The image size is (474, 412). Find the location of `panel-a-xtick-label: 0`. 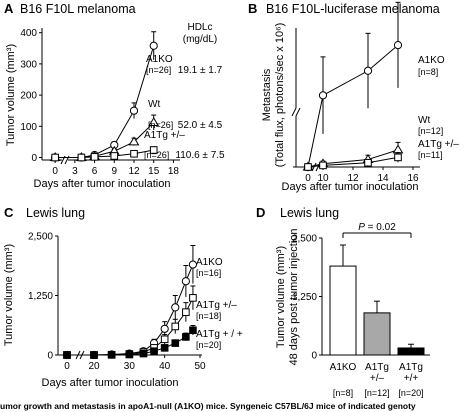

panel-a-xtick-label: 0 is located at coordinates (55, 171).